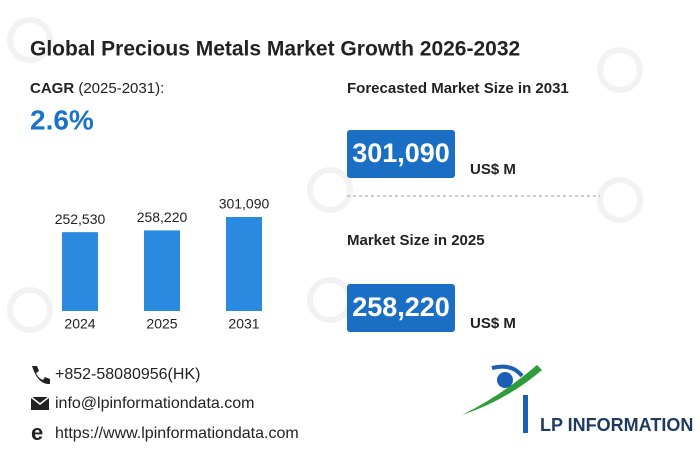 Image resolution: width=700 pixels, height=465 pixels. I want to click on forecast-unit: US$ M, so click(493, 169).